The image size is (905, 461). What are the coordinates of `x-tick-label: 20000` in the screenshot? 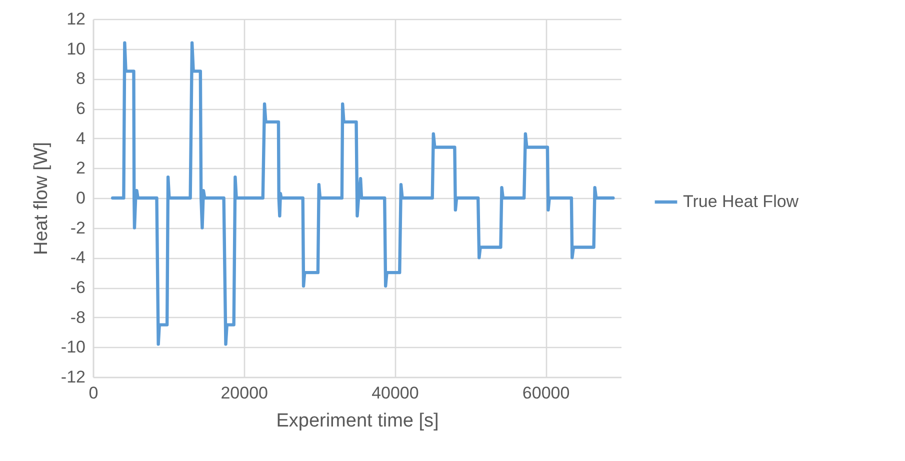 It's located at (244, 393).